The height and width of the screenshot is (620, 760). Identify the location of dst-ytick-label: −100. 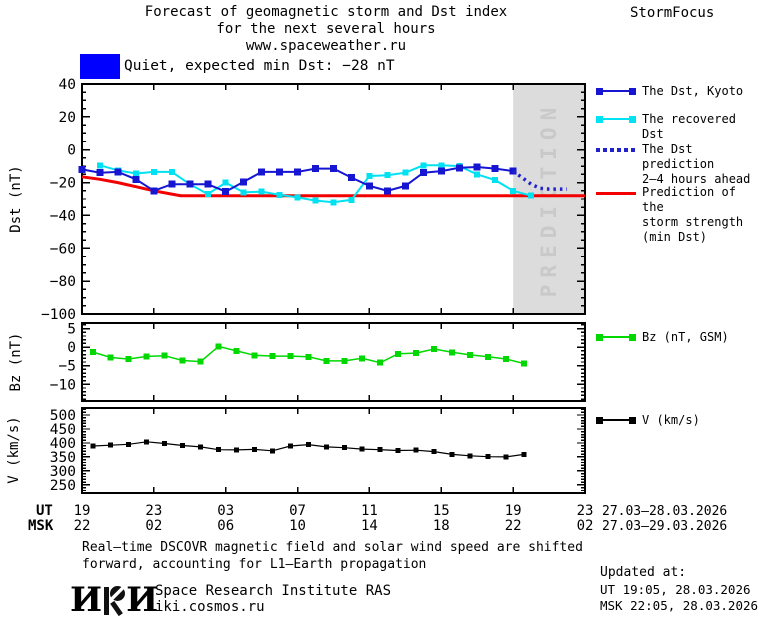
(58, 315).